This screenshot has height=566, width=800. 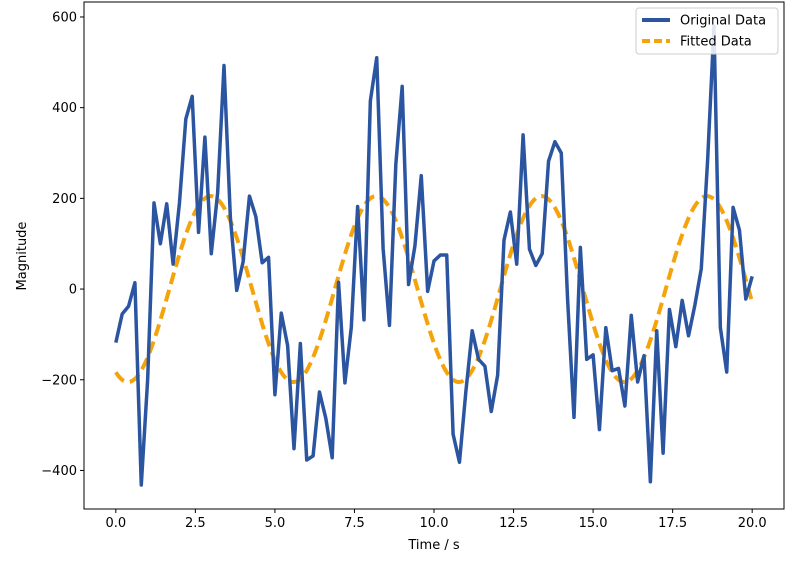 What do you see at coordinates (195, 523) in the screenshot?
I see `x-tick-label: 2.5` at bounding box center [195, 523].